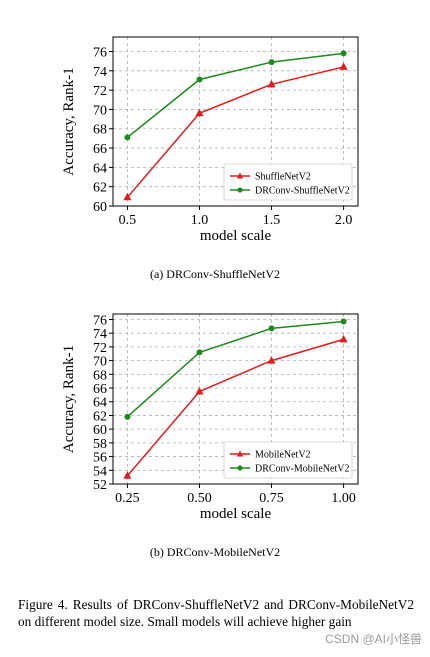 The height and width of the screenshot is (657, 430). What do you see at coordinates (69, 121) in the screenshot?
I see `chart-a-ylabel: Accuracy, Rank-1` at bounding box center [69, 121].